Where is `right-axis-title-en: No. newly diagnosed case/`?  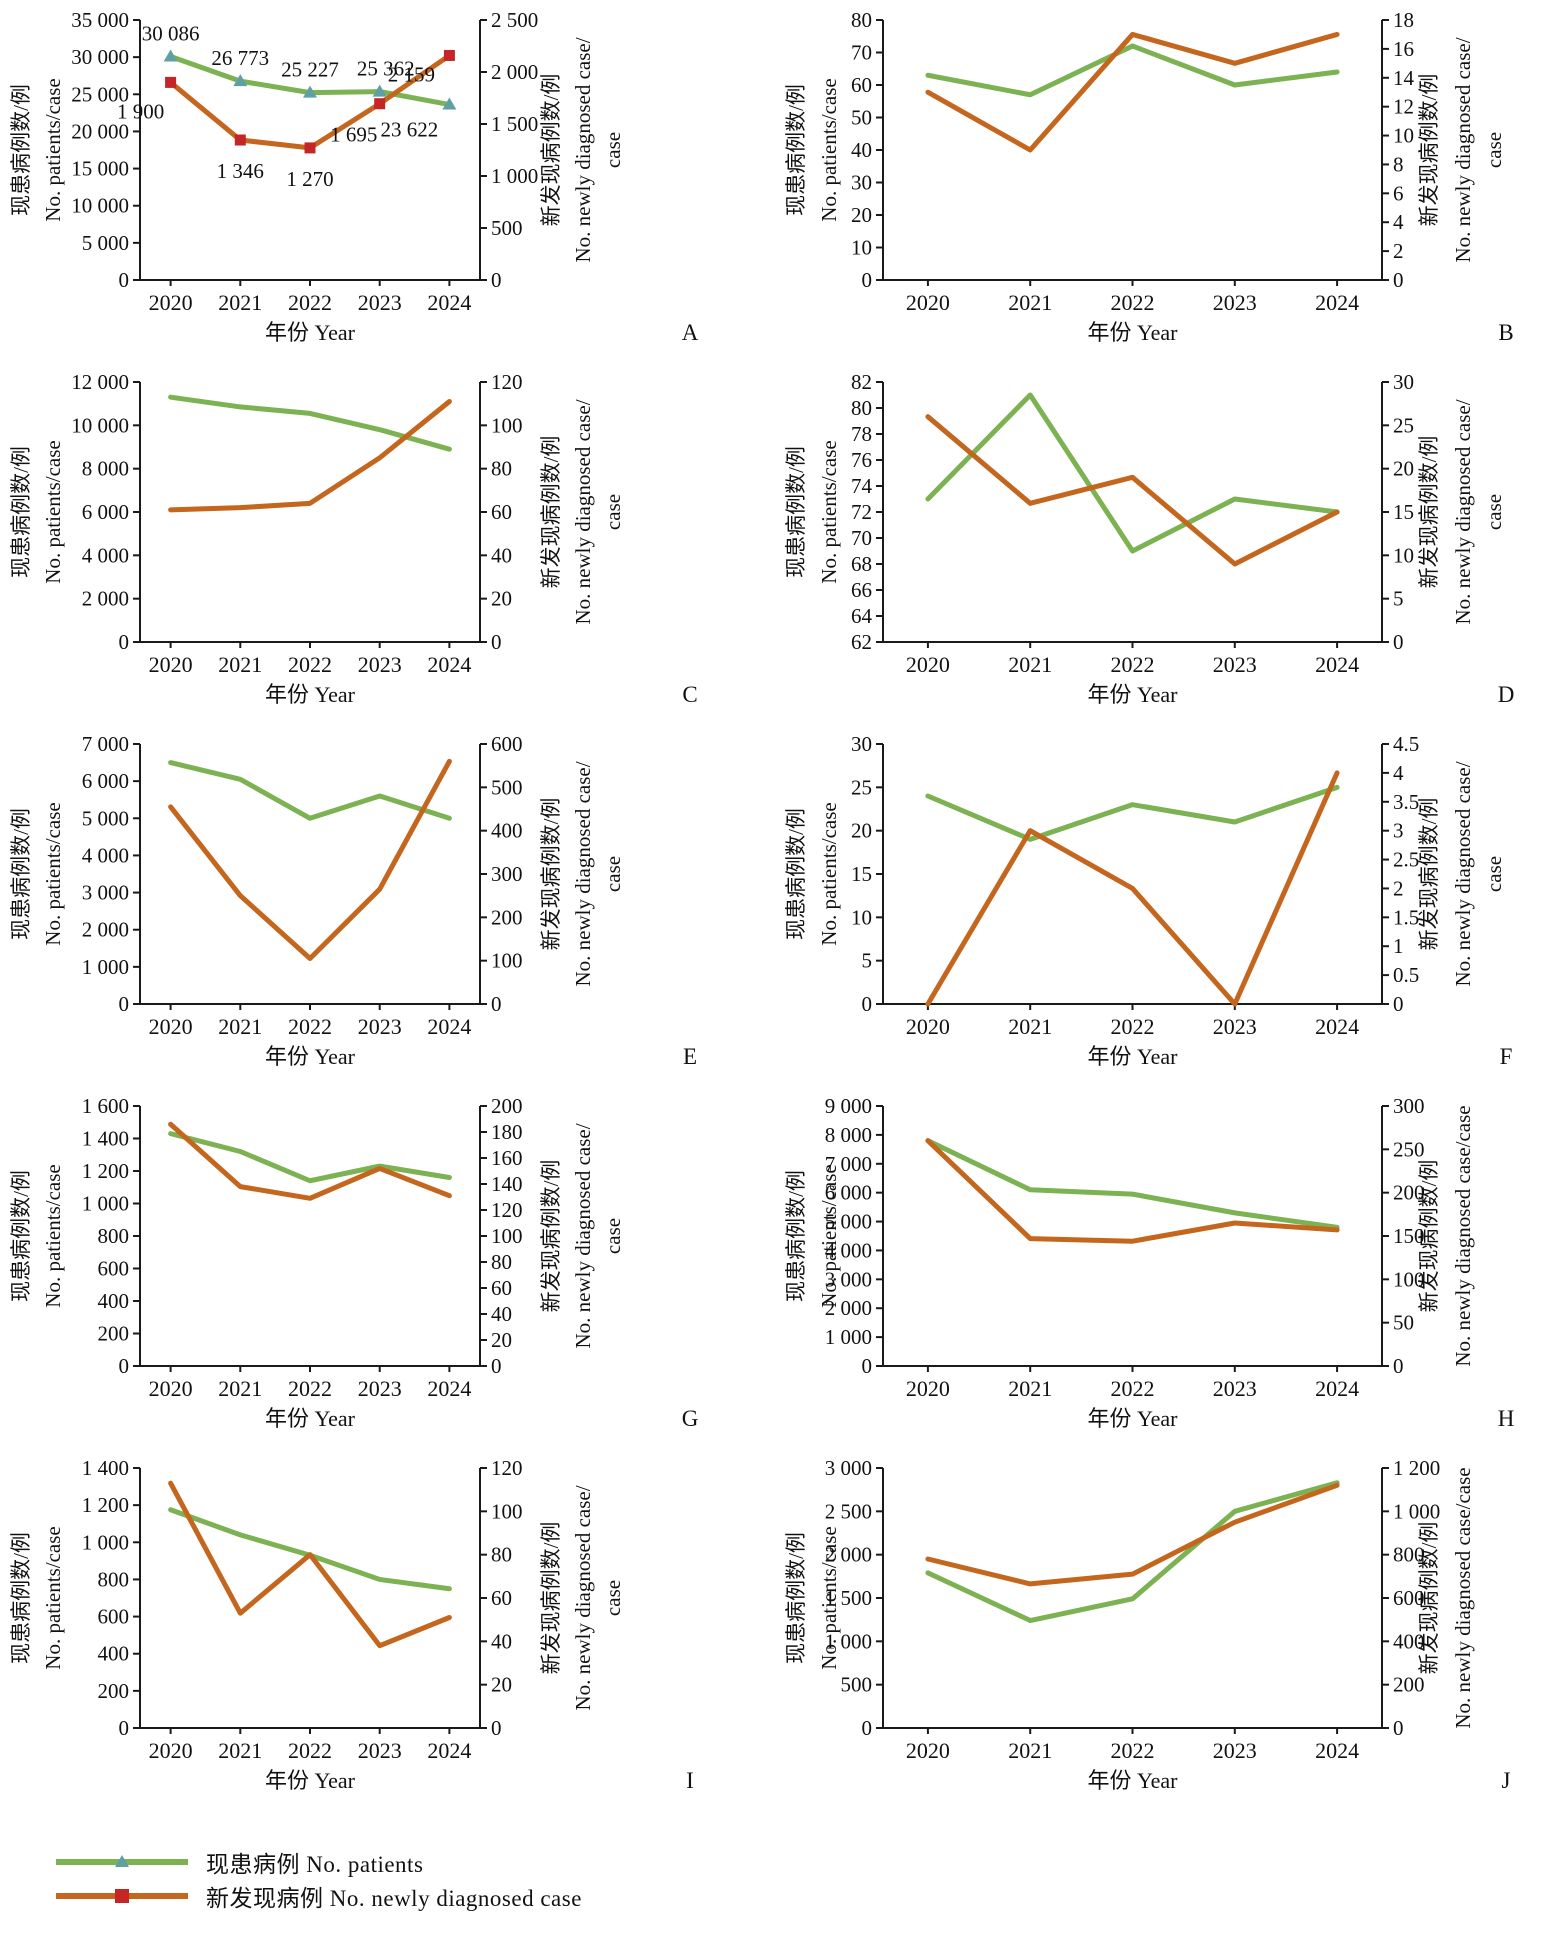 right-axis-title-en: No. newly diagnosed case/ is located at coordinates (583, 1597).